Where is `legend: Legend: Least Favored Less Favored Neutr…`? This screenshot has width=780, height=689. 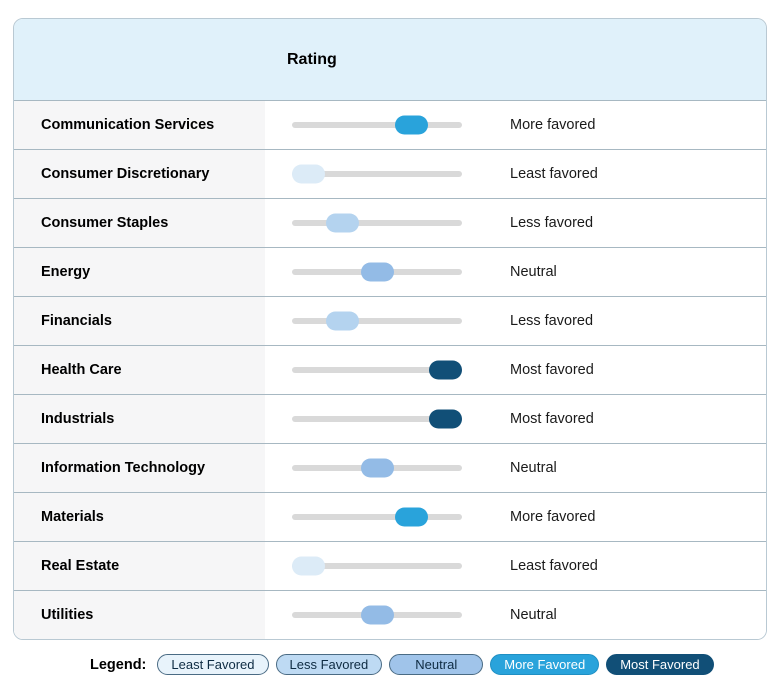 legend: Legend: Least Favored Less Favored Neutr… is located at coordinates (390, 664).